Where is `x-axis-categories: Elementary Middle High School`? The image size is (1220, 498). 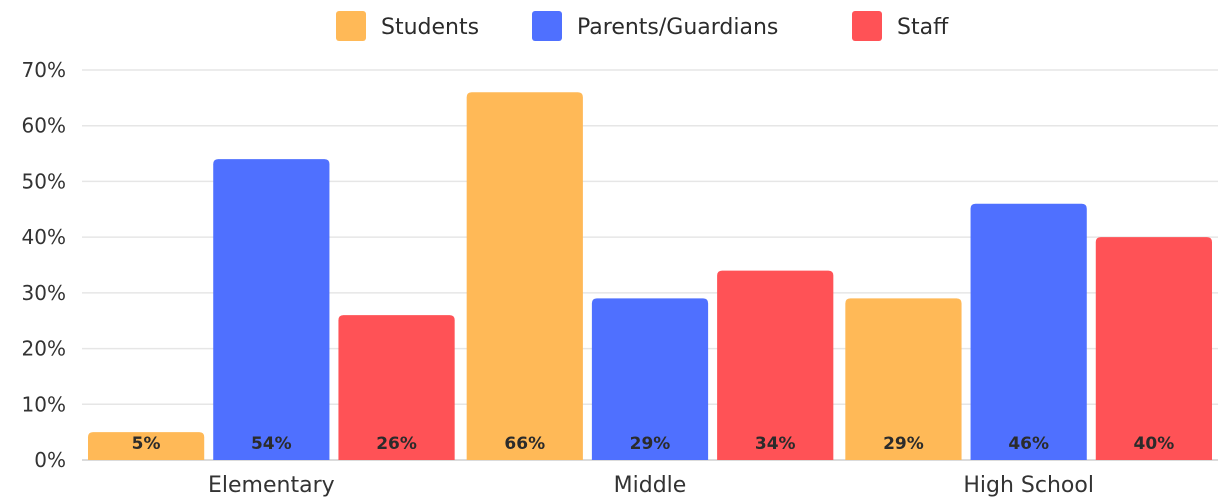 x-axis-categories: Elementary Middle High School is located at coordinates (651, 485).